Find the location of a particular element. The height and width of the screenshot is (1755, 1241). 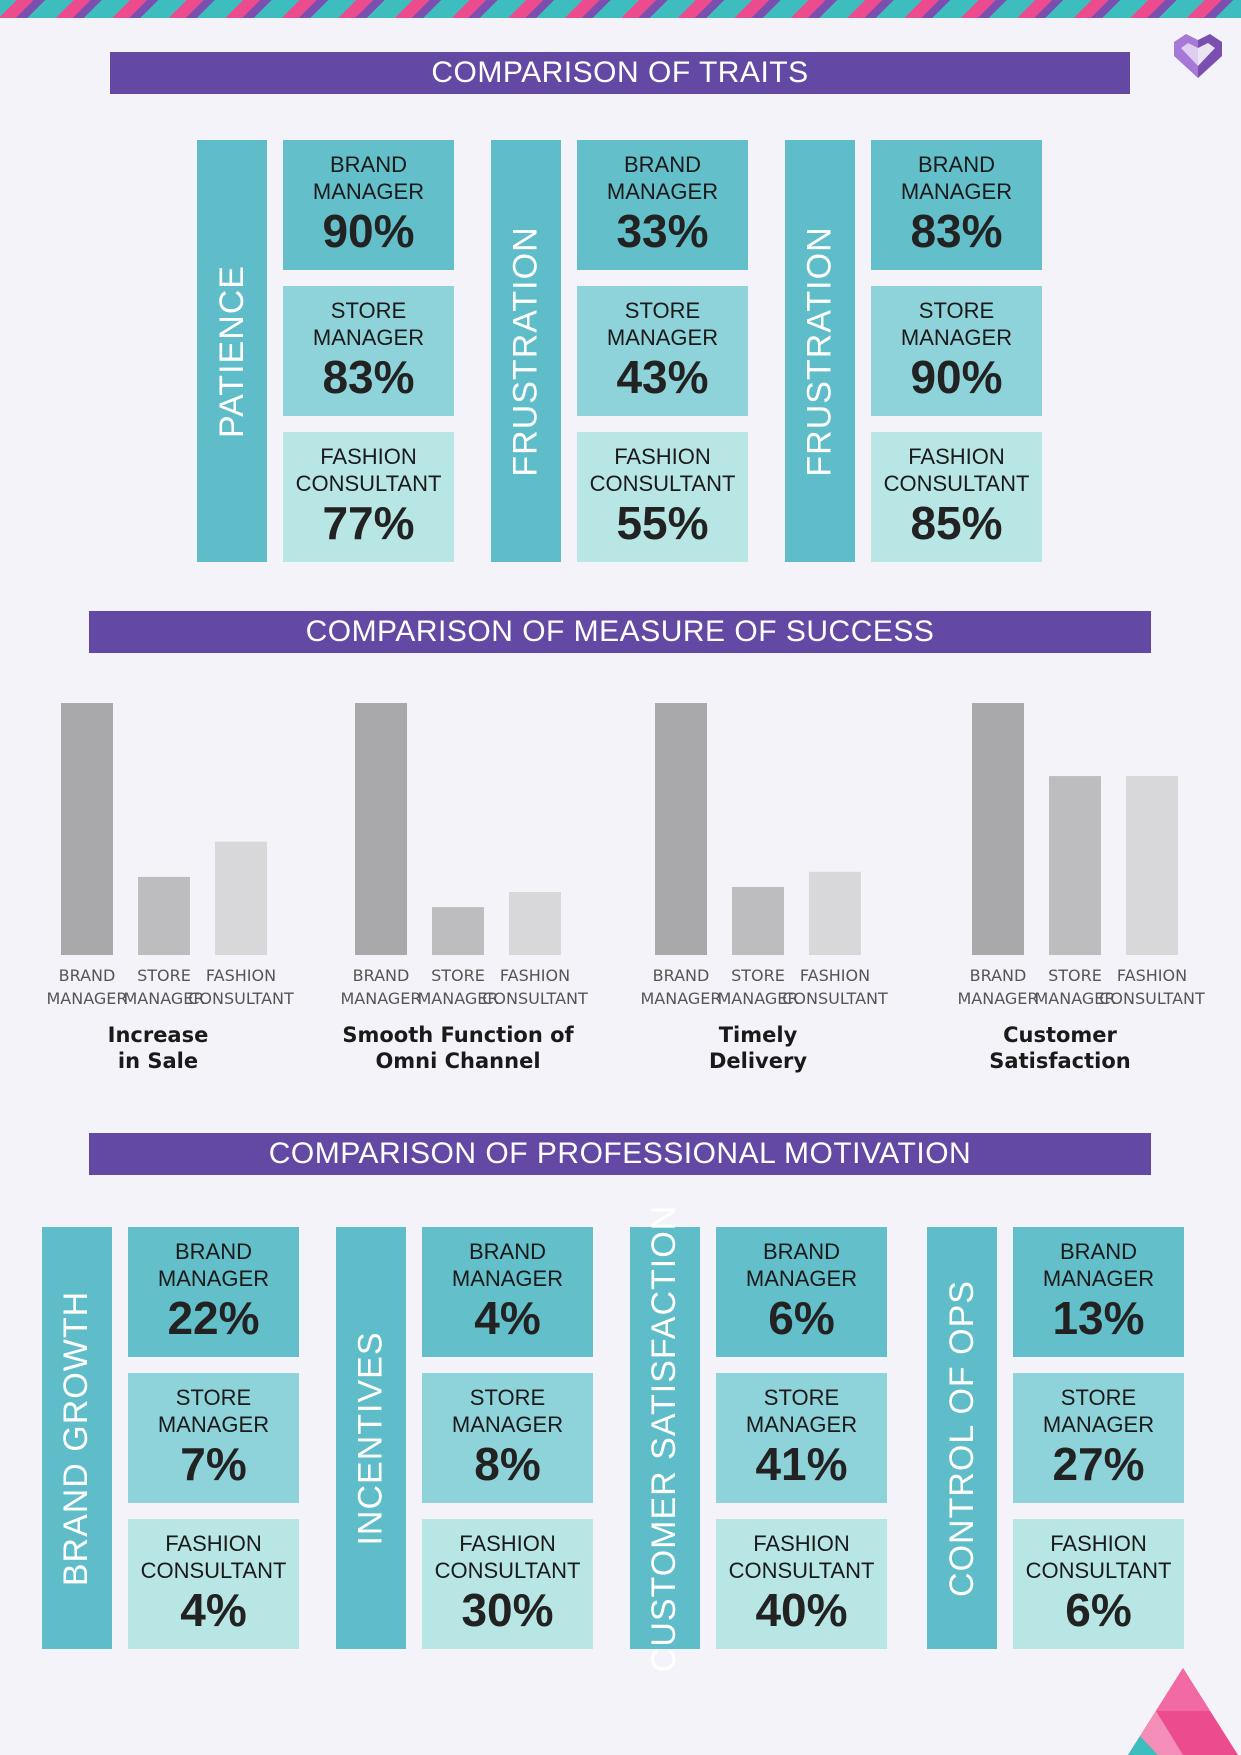

group-title-2: Timely Delivery is located at coordinates (758, 1048).